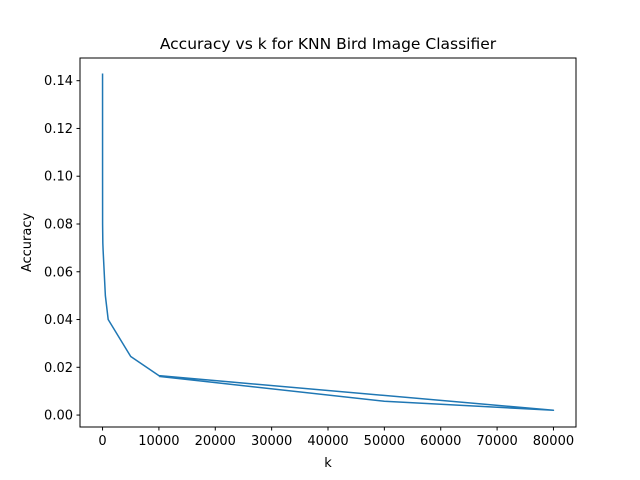  Describe the element at coordinates (58, 129) in the screenshot. I see `y-tick-label: 0.12` at that location.